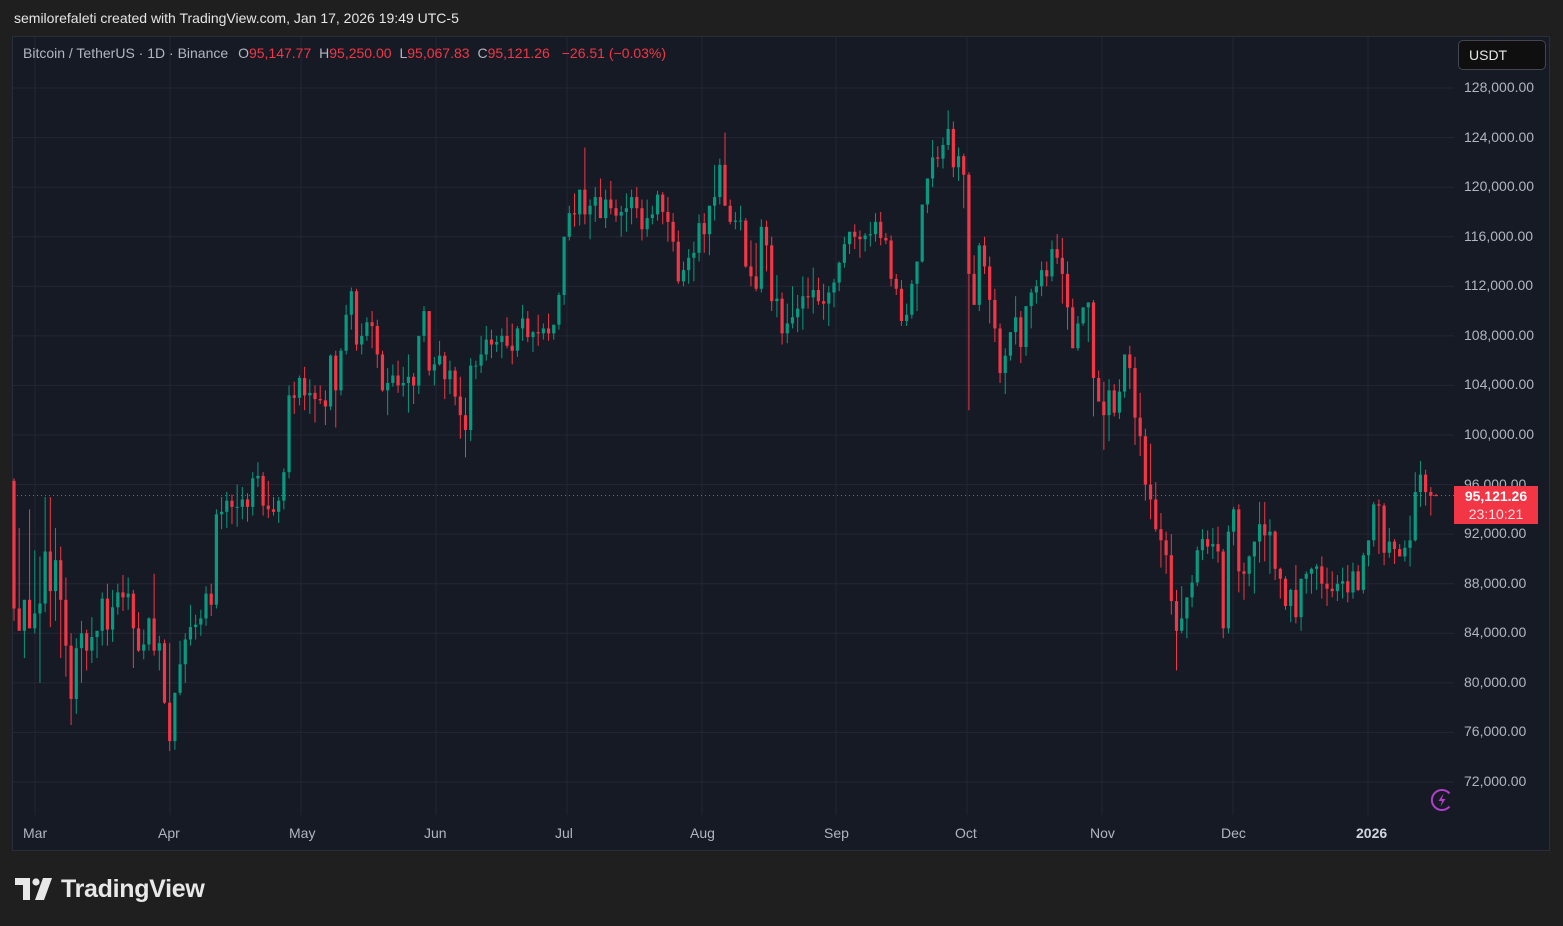 This screenshot has height=926, width=1563. Describe the element at coordinates (1495, 781) in the screenshot. I see `price-tick-label: 72,000.00` at that location.